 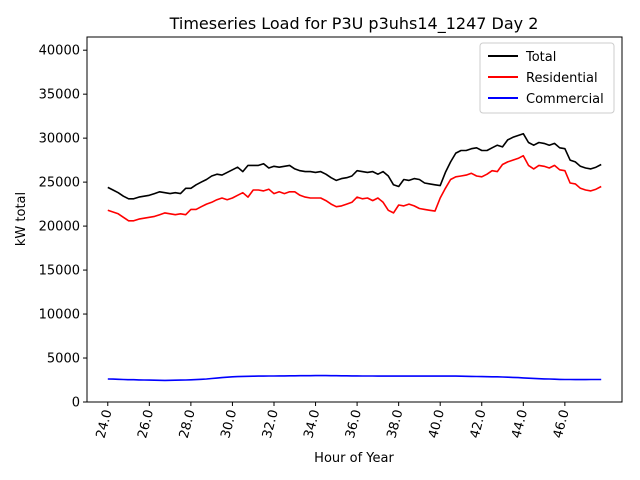 I want to click on x-tick-label: 26.0, so click(x=146, y=424).